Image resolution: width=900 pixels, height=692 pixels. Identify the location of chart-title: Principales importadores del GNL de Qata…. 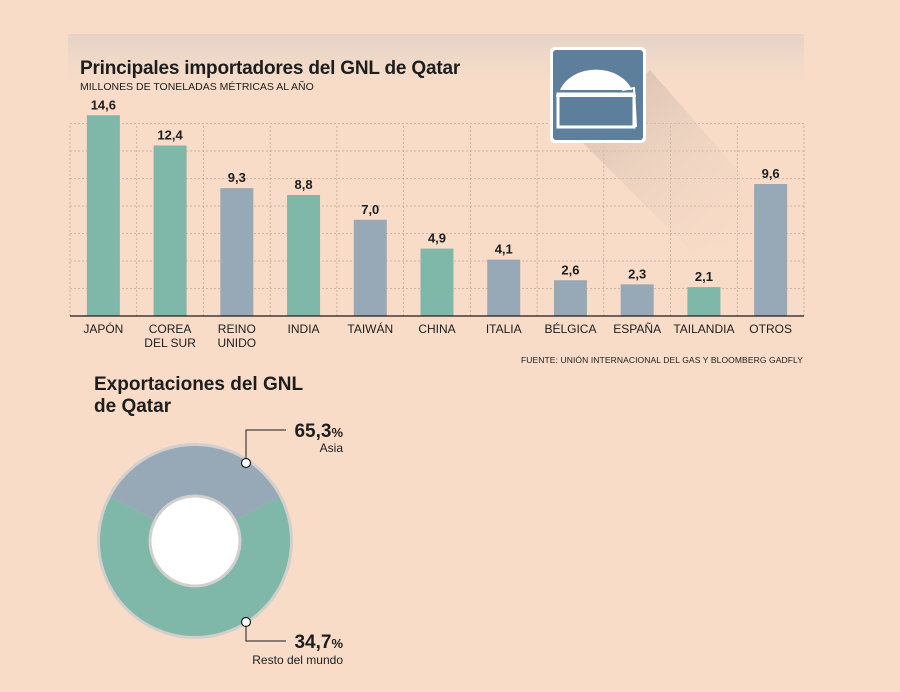
(270, 68).